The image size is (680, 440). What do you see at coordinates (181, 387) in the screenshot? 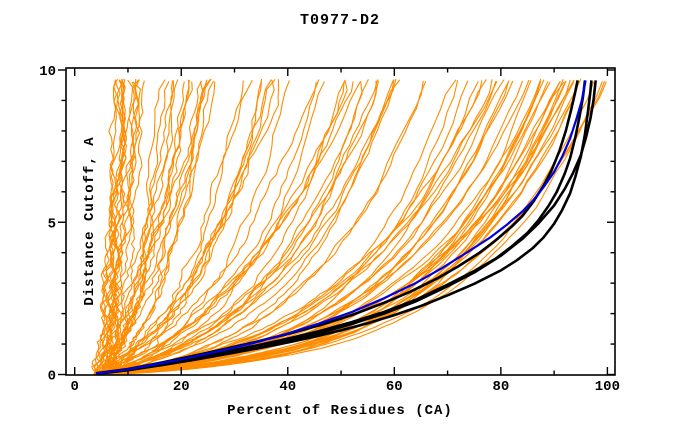
I see `x-tick-label: 20` at bounding box center [181, 387].